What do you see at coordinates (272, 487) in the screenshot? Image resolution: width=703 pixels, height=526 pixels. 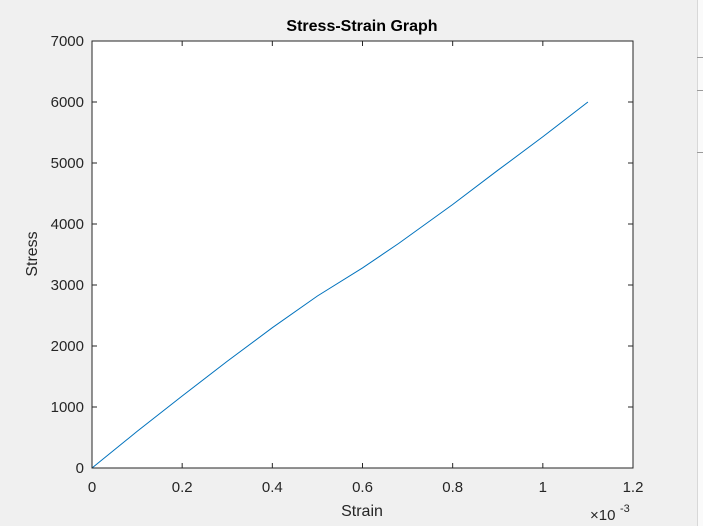 I see `x-tick-label: 0.4` at bounding box center [272, 487].